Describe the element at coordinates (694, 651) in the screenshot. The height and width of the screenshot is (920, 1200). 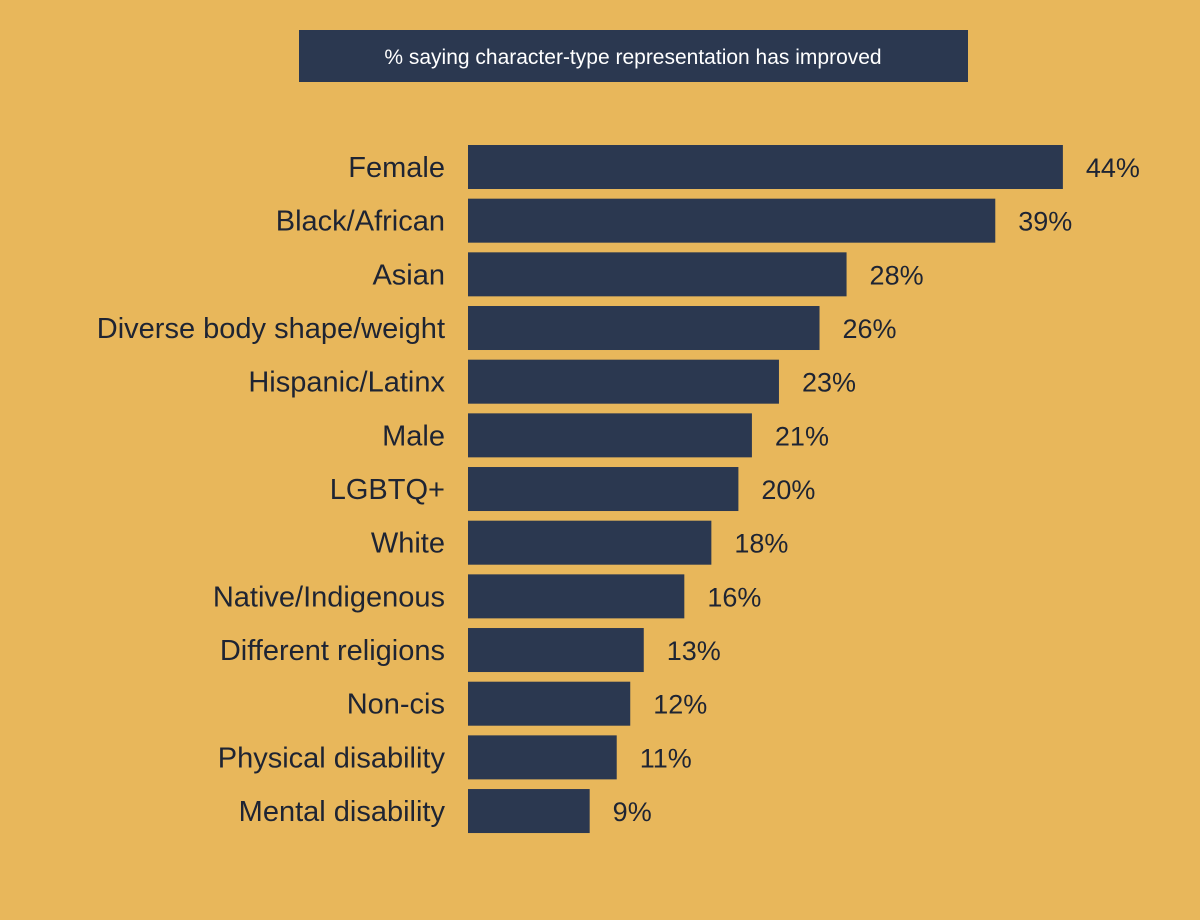
I see `value-label: 13%` at that location.